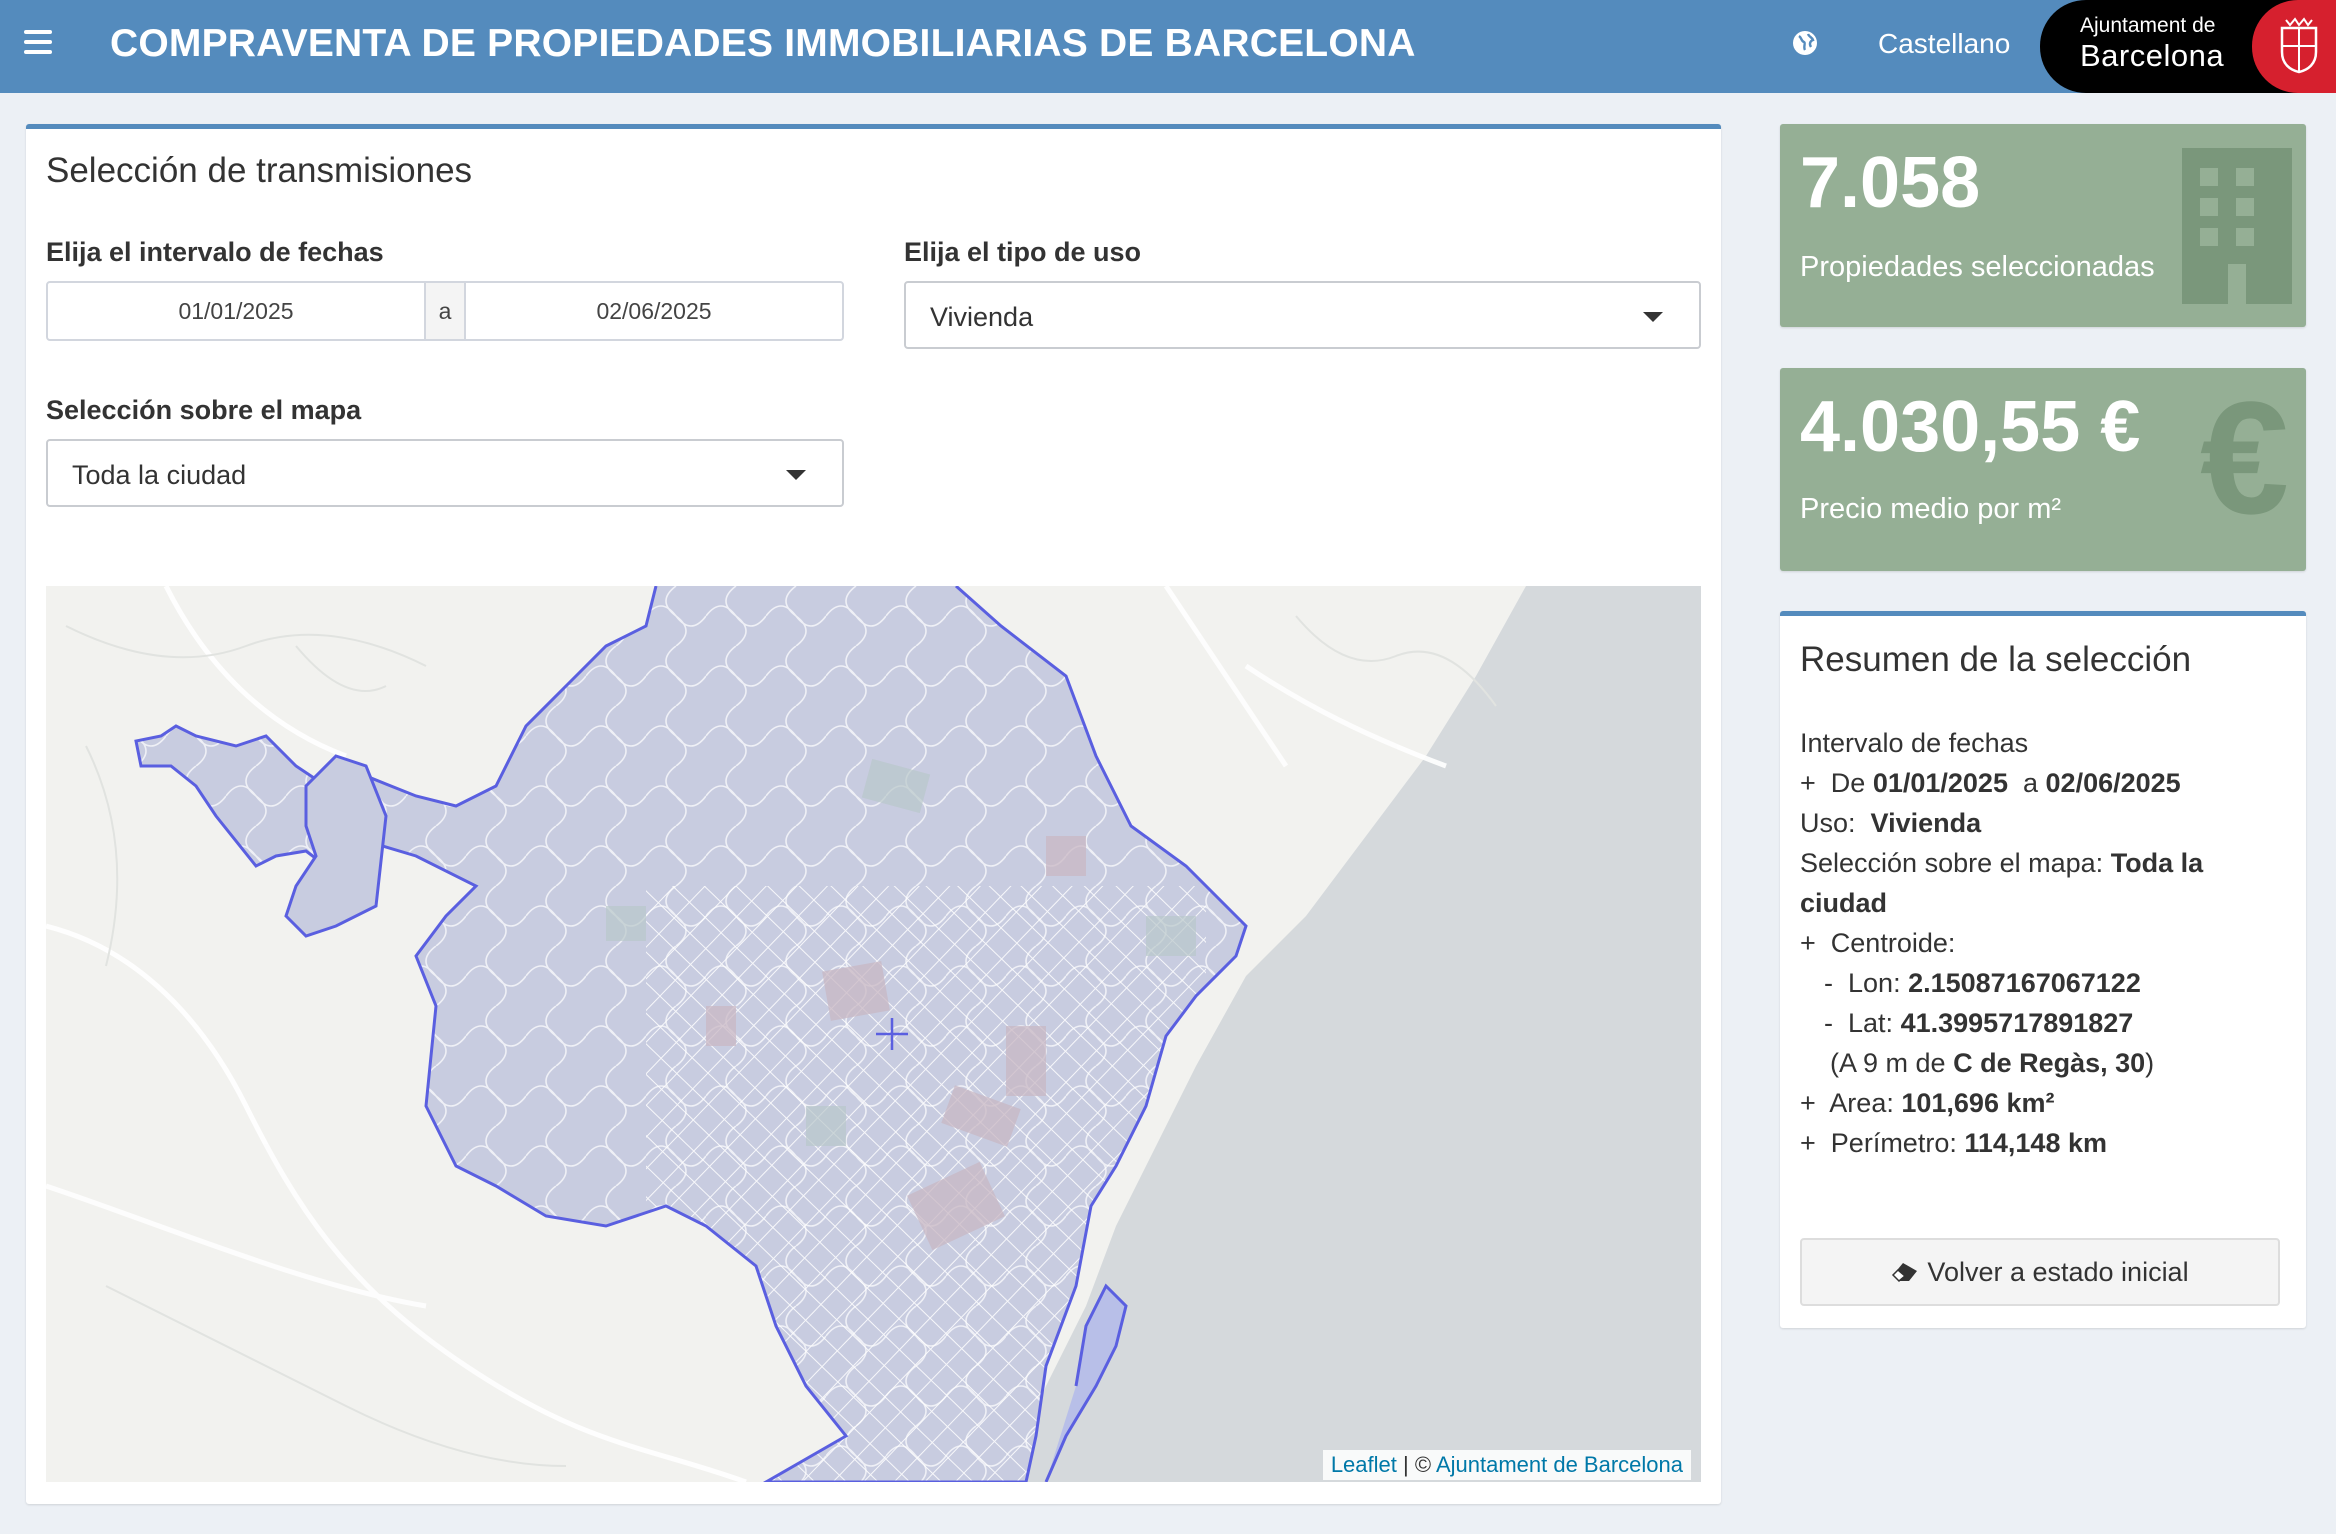 Image resolution: width=2336 pixels, height=1534 pixels. I want to click on centroid-label: Centroide:, so click(1893, 943).